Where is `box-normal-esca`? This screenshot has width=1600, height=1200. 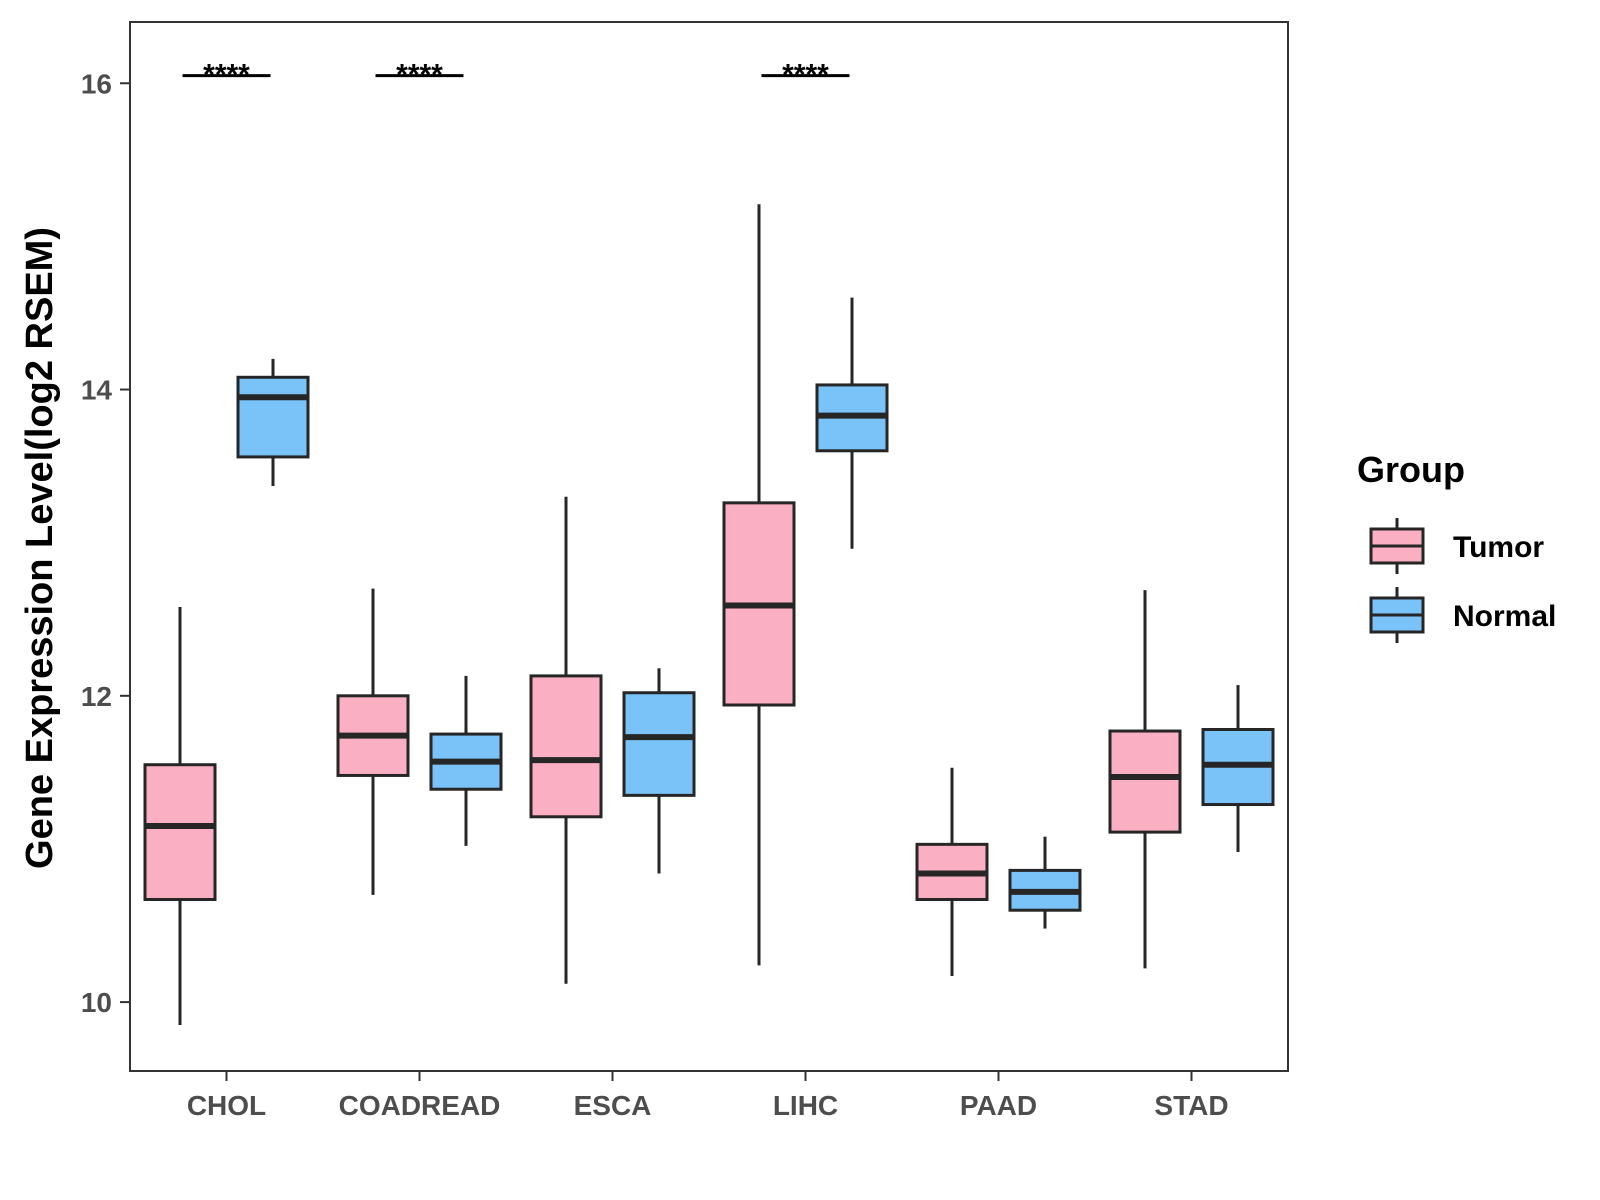
box-normal-esca is located at coordinates (659, 771).